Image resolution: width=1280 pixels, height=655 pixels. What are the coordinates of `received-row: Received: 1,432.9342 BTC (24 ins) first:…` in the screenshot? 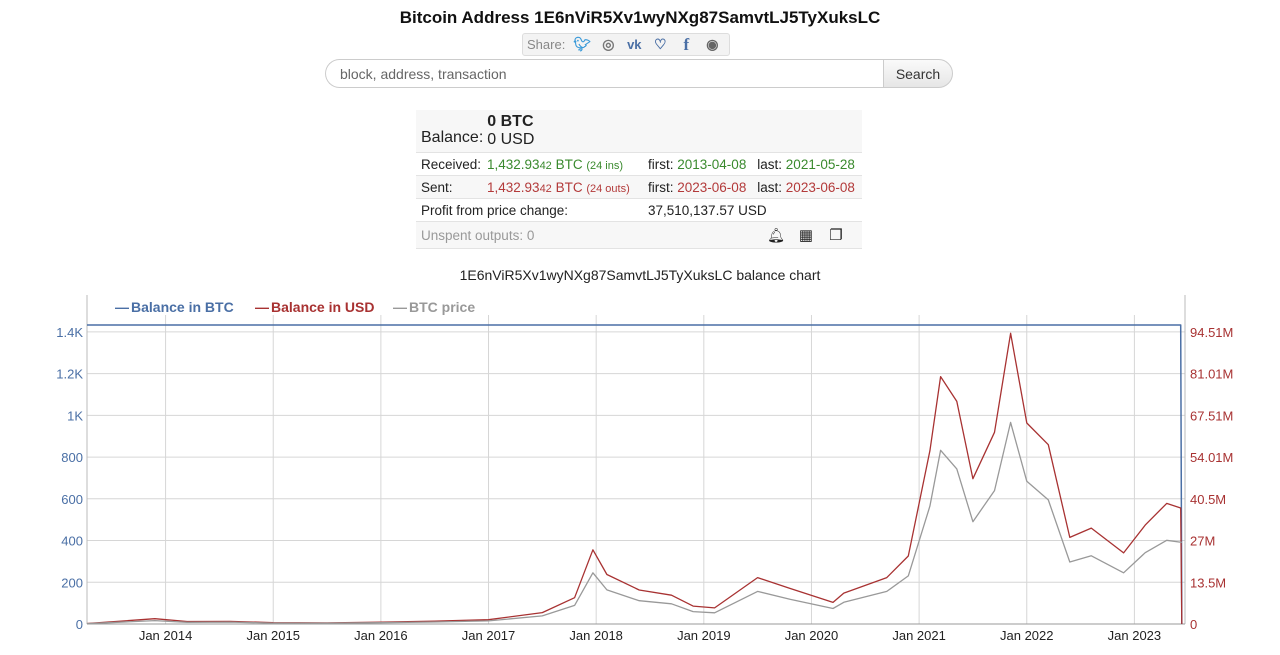 It's located at (639, 164).